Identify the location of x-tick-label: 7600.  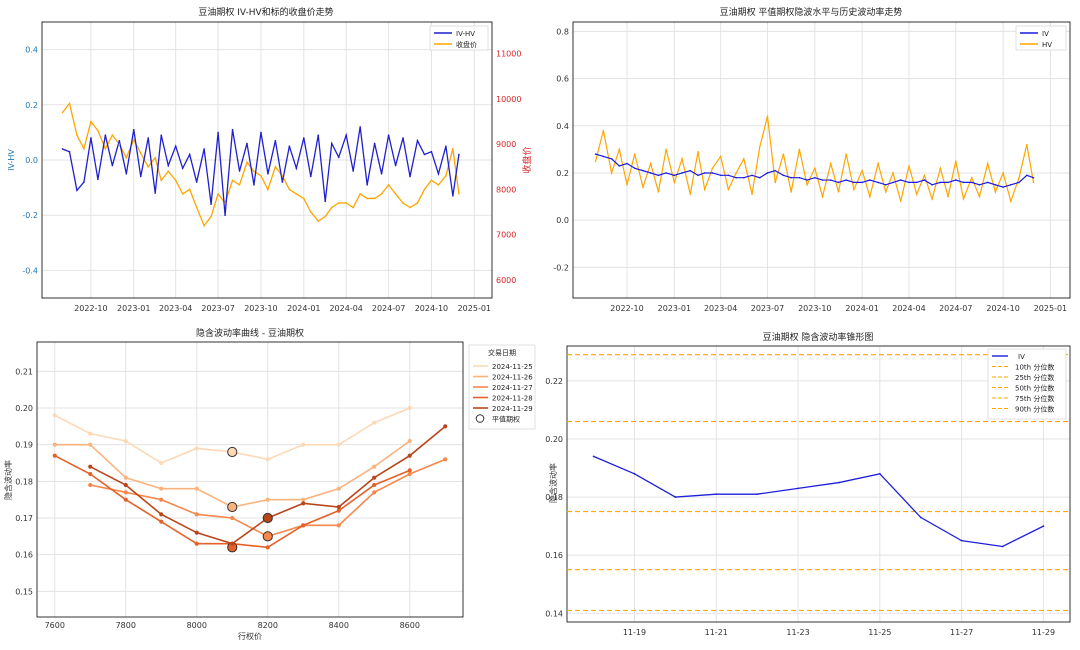
(55, 625).